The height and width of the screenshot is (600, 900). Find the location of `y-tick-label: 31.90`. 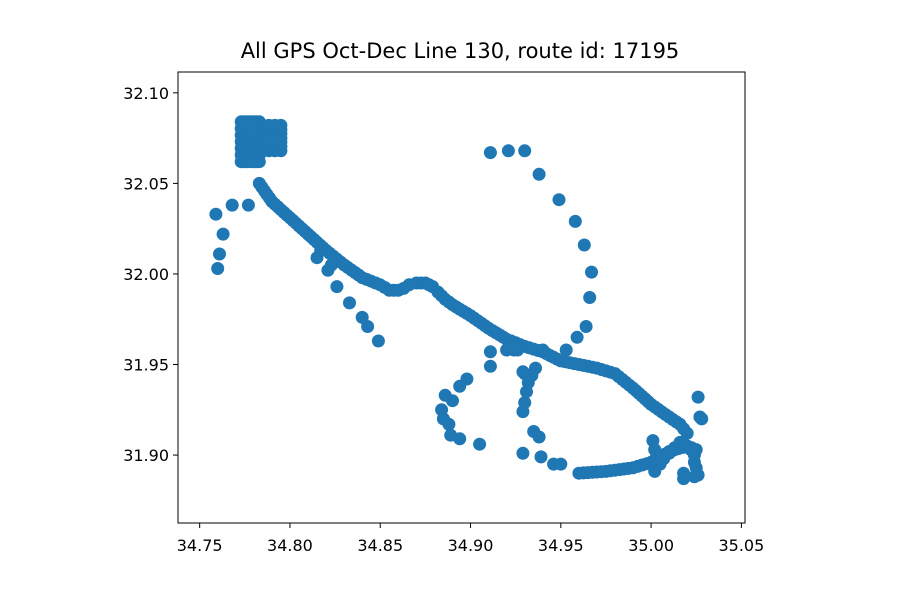

y-tick-label: 31.90 is located at coordinates (146, 455).